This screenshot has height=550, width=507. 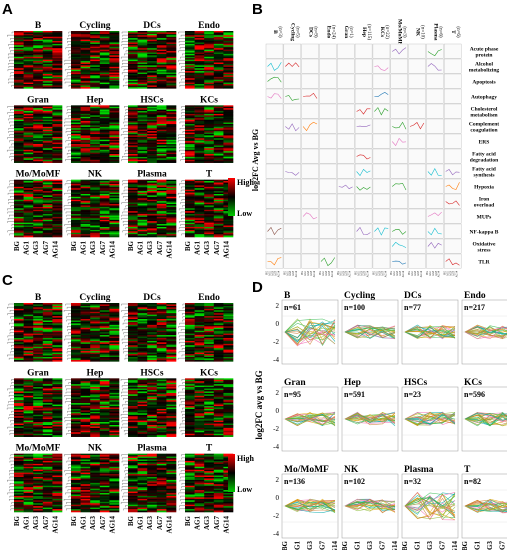 What do you see at coordinates (148, 478) in the screenshot?
I see `heatmap-plasma: Plasma` at bounding box center [148, 478].